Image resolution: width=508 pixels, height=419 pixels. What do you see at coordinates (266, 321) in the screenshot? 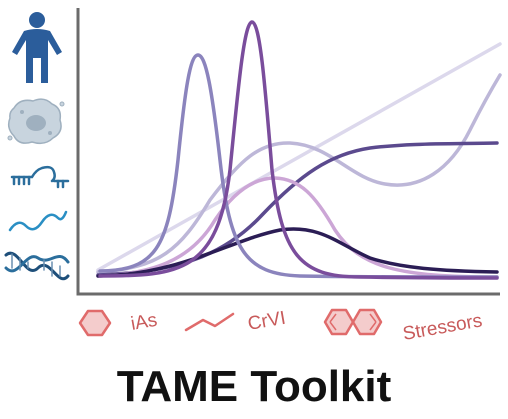
I see `crvi-label: CrVI` at bounding box center [266, 321].